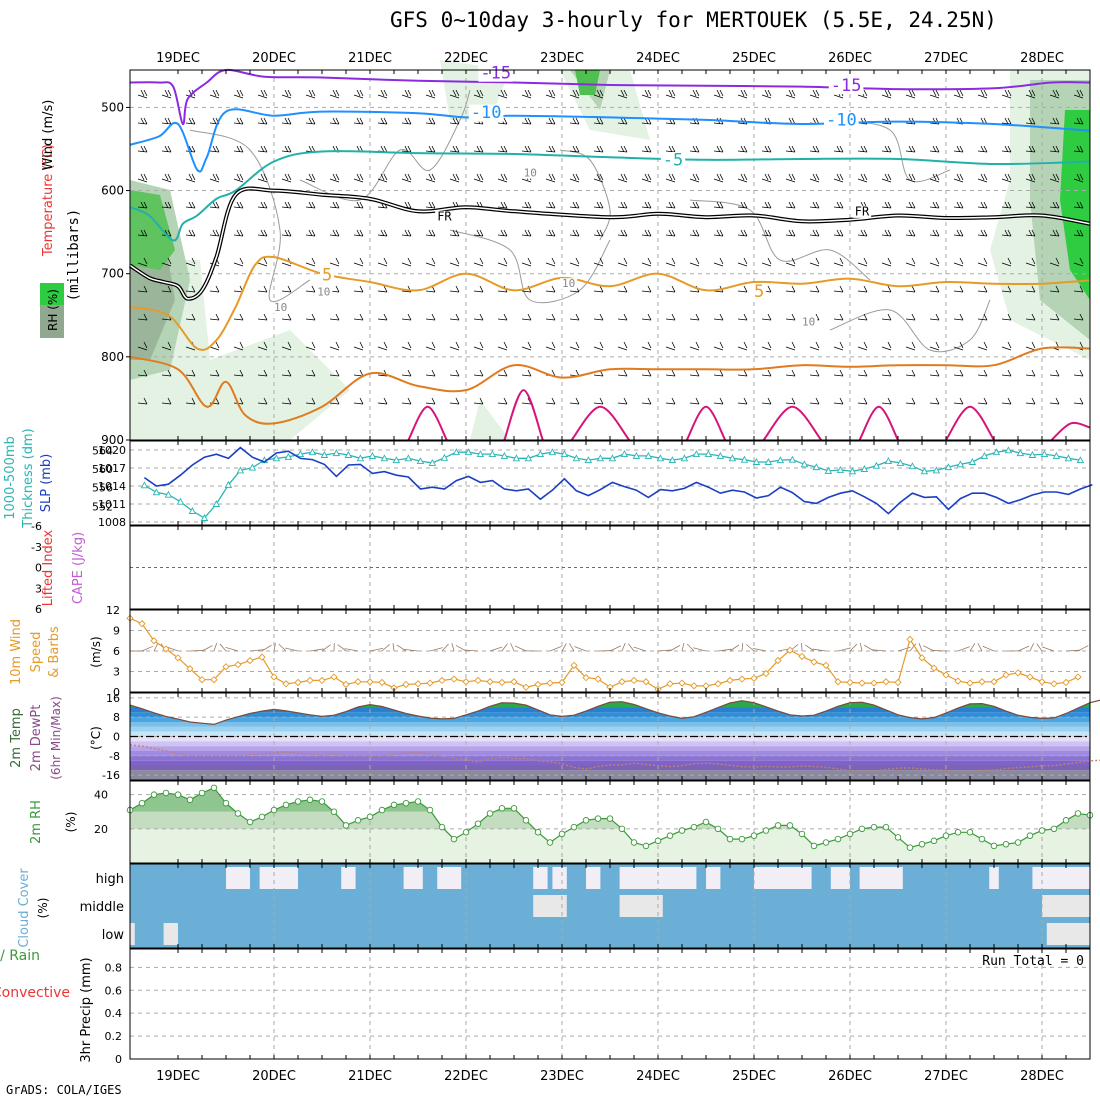 The image size is (1100, 1100). What do you see at coordinates (618, 480) in the screenshot?
I see `slp-line` at bounding box center [618, 480].